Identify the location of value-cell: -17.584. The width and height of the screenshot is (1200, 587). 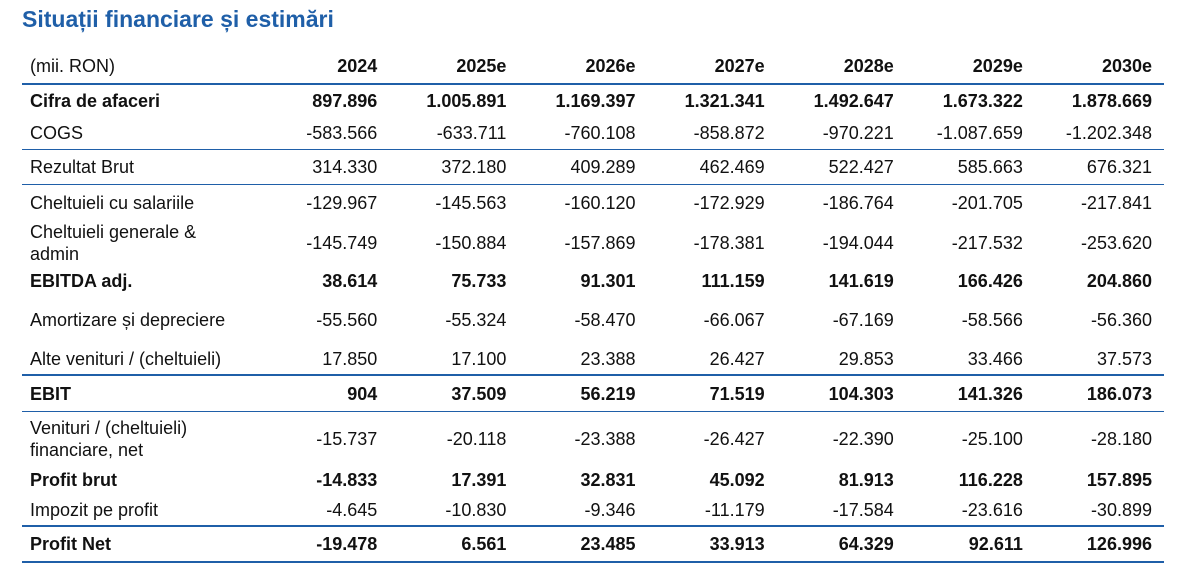
(863, 509).